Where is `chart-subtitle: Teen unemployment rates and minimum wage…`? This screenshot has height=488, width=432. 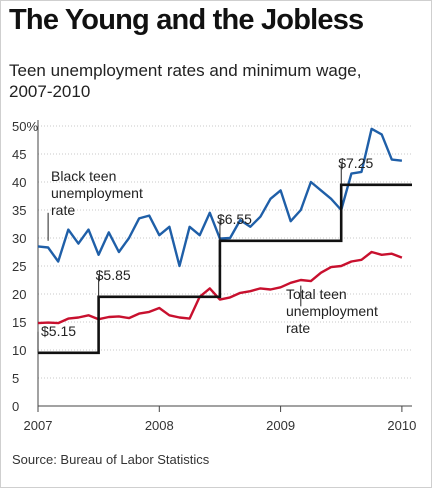 chart-subtitle: Teen unemployment rates and minimum wage… is located at coordinates (185, 81).